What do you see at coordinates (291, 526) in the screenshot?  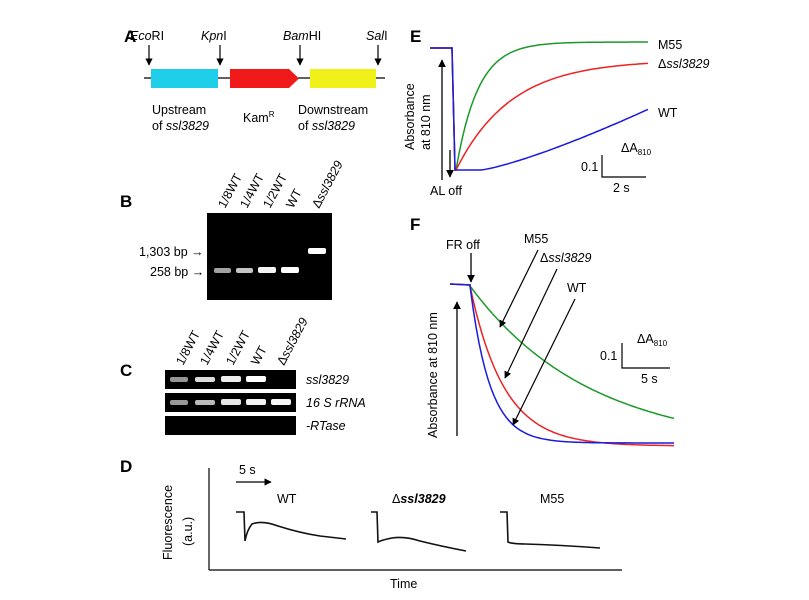 I see `panel-d-trace-wt` at bounding box center [291, 526].